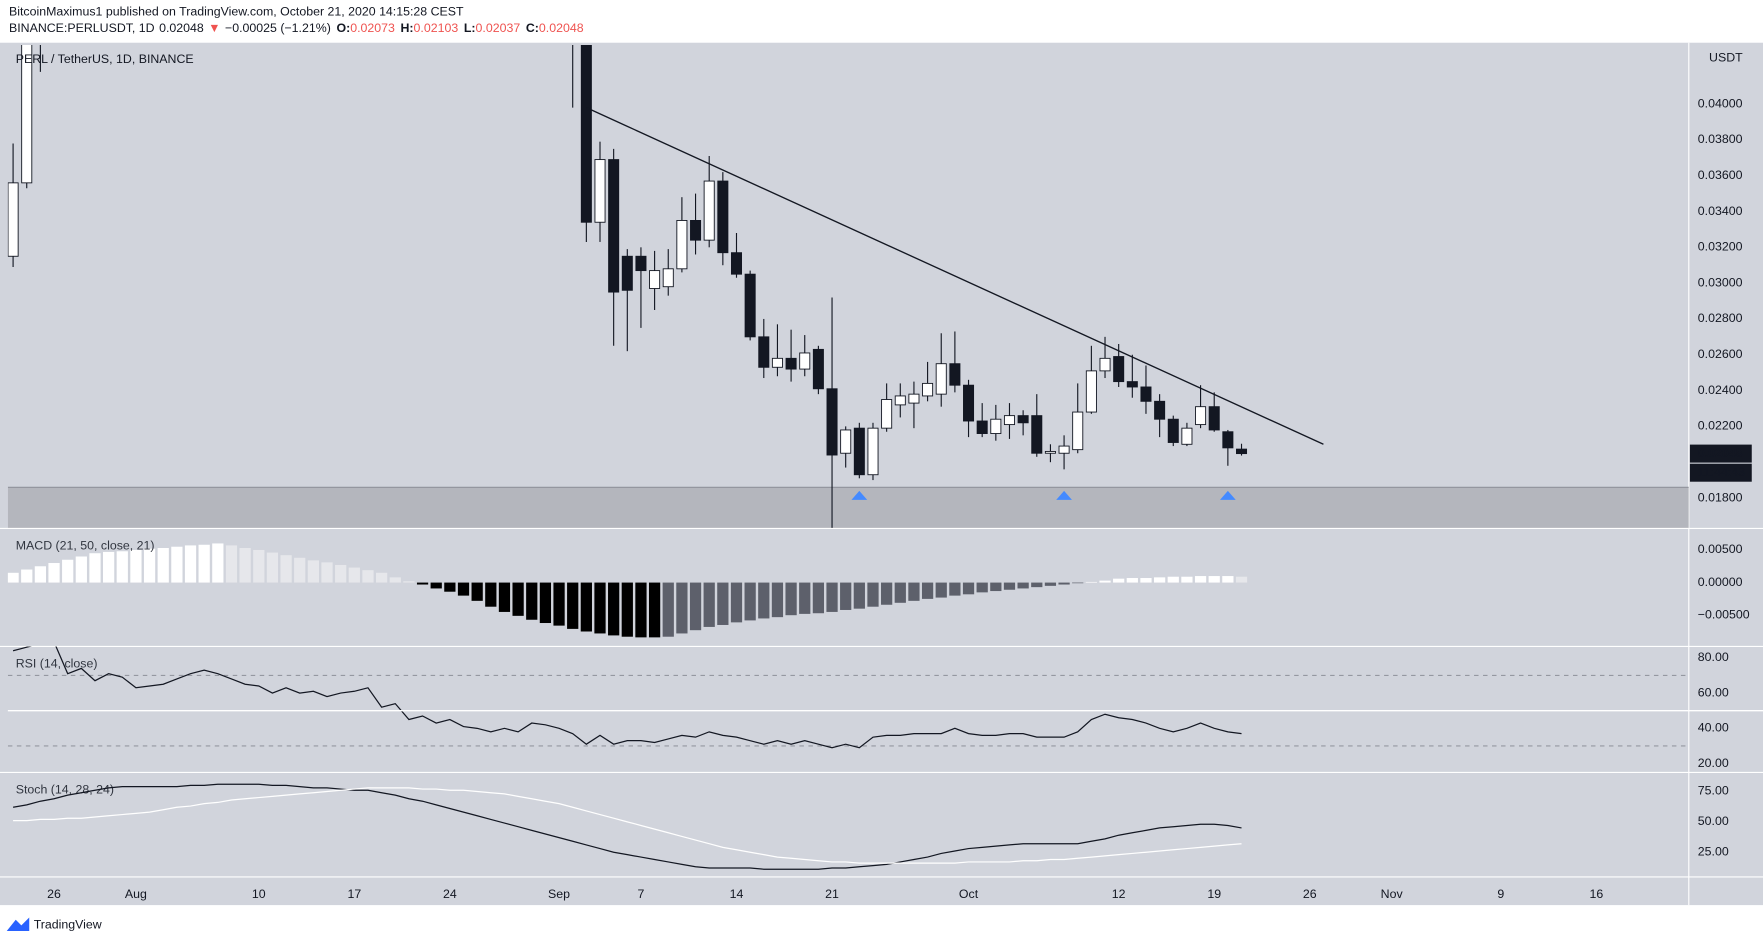  What do you see at coordinates (627, 826) in the screenshot?
I see `indicator-line` at bounding box center [627, 826].